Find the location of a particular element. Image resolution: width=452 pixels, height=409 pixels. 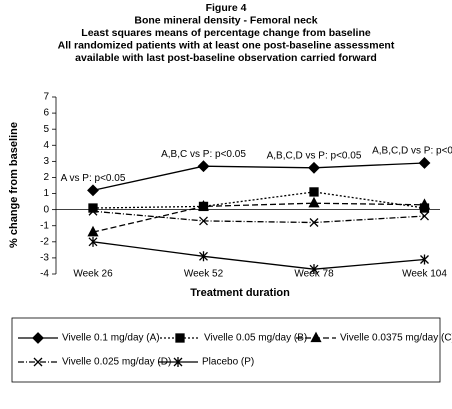

legend-item: Vivelle 0.0375 mg/day (C) is located at coordinates (374, 337).